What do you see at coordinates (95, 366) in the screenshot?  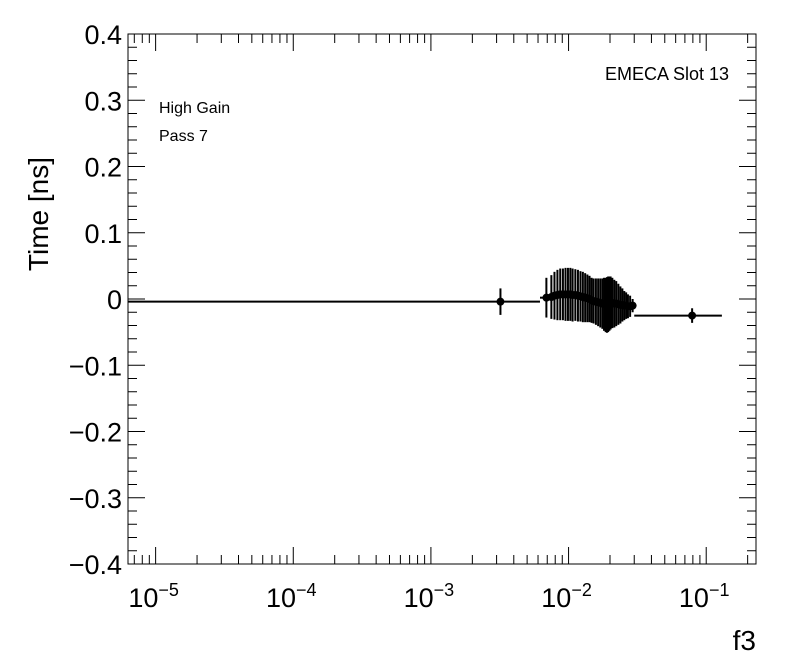 I see `y-tick-label: −0.1` at bounding box center [95, 366].